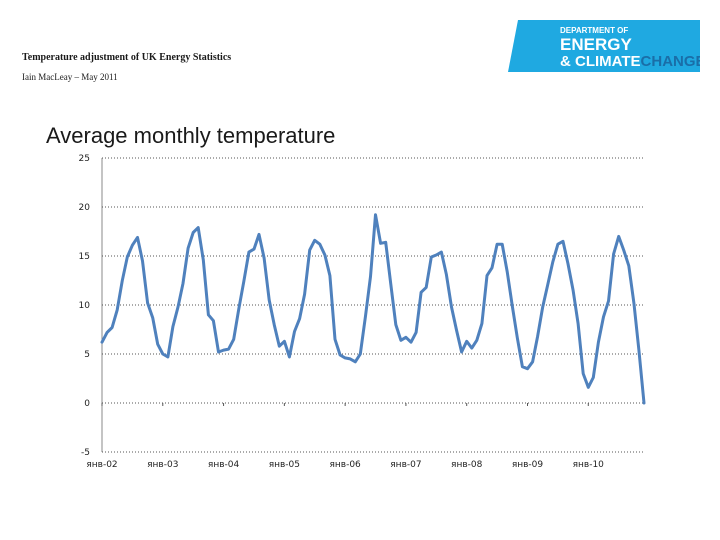 The image size is (720, 540). I want to click on x-tick-label: янв-09, so click(528, 465).